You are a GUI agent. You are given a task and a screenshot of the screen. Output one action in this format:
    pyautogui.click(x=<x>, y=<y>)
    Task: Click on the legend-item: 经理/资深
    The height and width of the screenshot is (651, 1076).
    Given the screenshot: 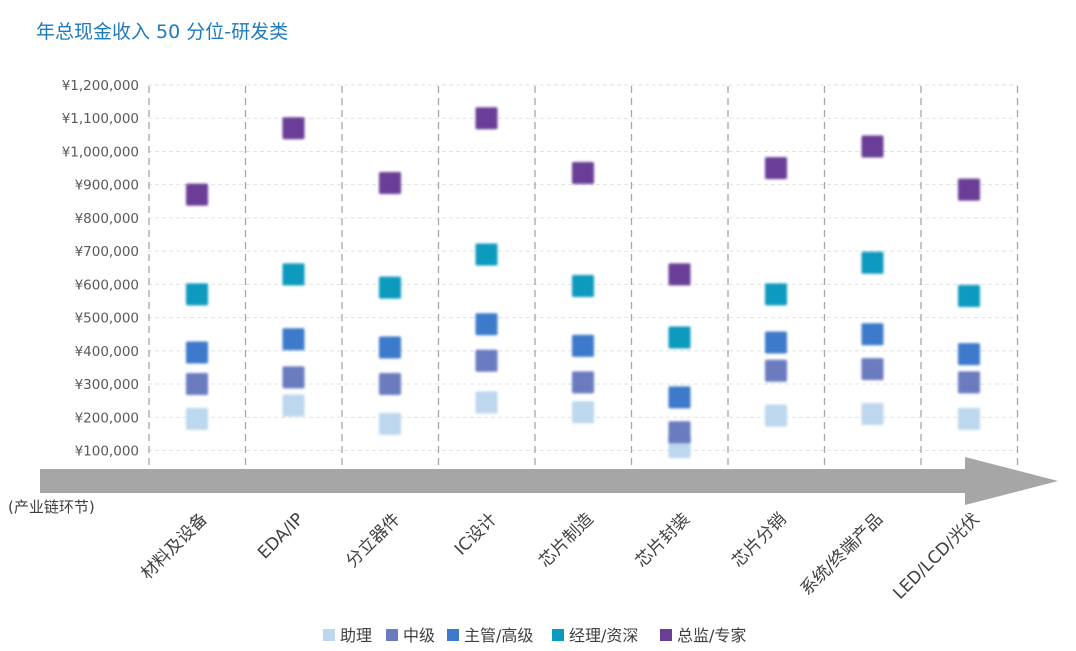 What is the action you would take?
    pyautogui.click(x=595, y=635)
    